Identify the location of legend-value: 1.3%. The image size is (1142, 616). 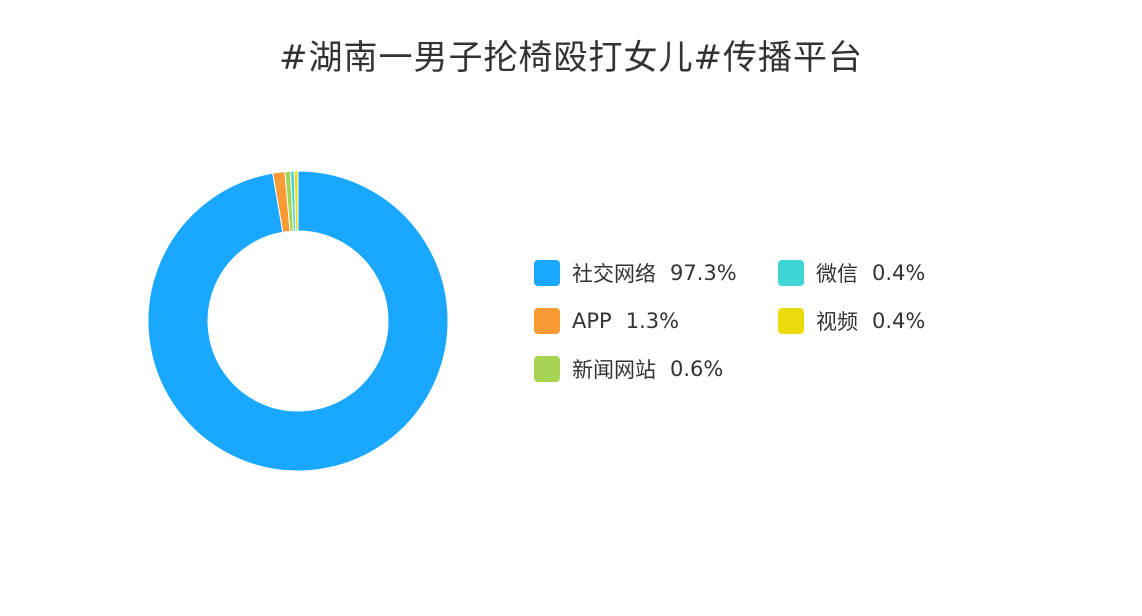
(652, 321).